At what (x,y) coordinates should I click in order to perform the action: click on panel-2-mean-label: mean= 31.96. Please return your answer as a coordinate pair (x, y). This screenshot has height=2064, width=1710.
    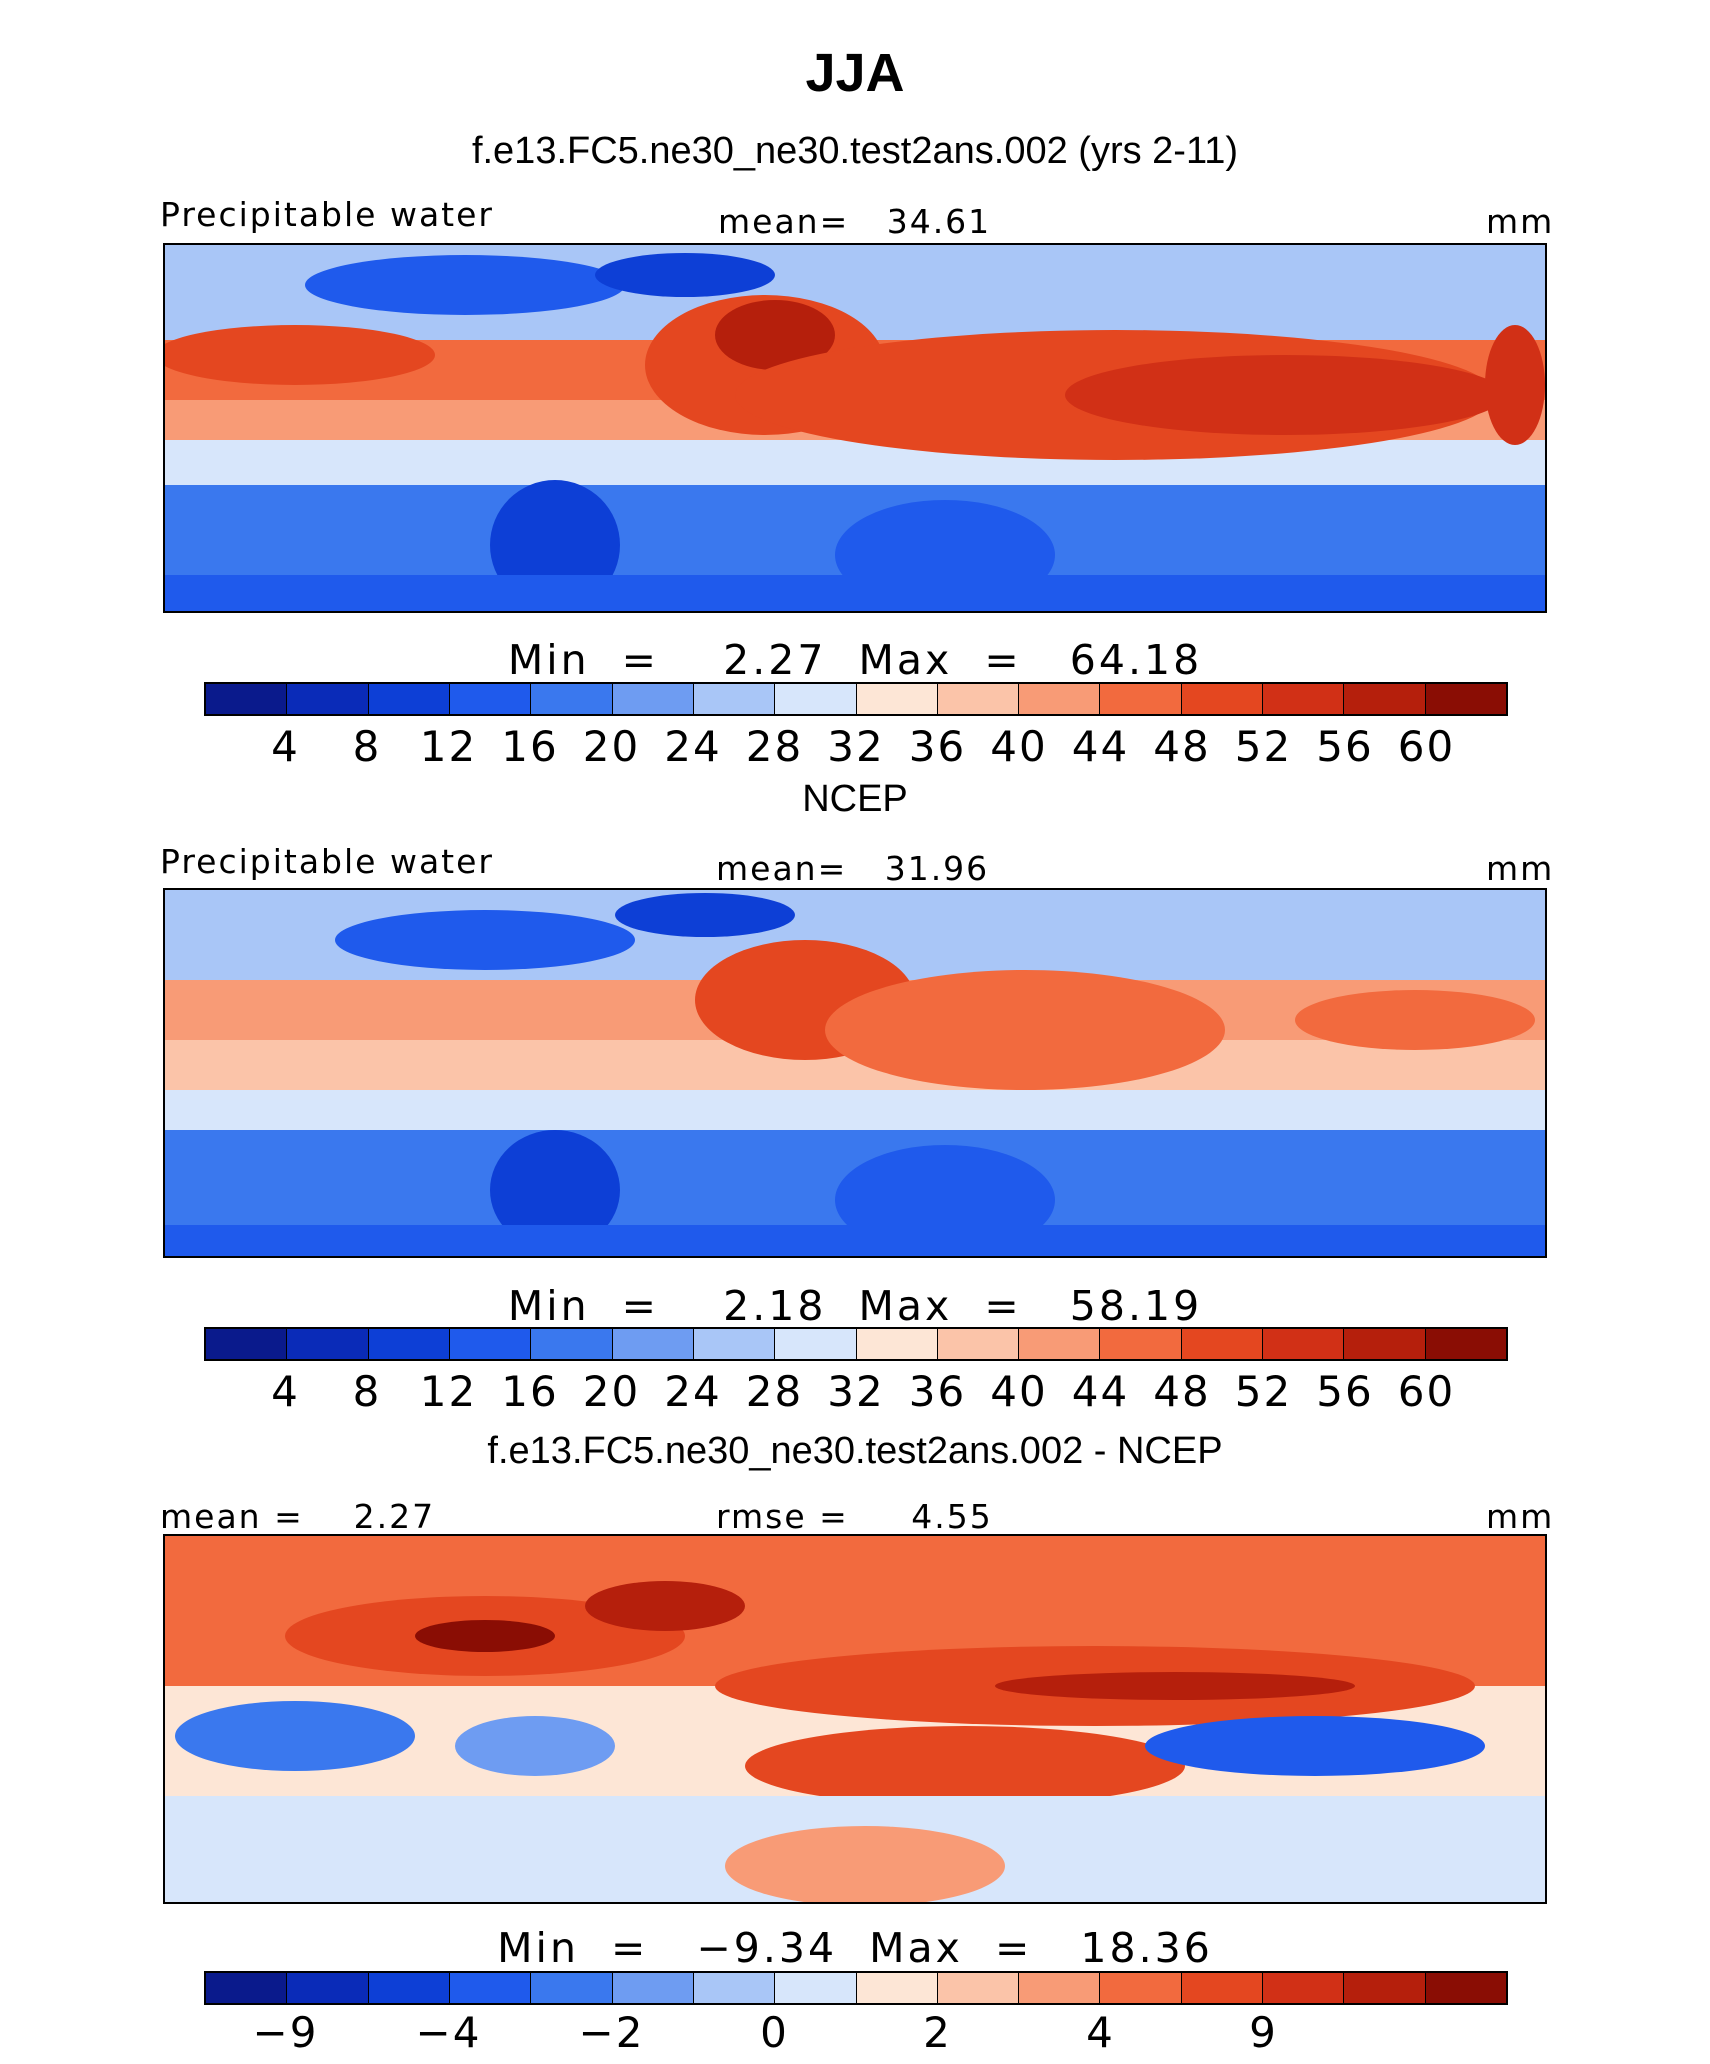
    Looking at the image, I should click on (853, 868).